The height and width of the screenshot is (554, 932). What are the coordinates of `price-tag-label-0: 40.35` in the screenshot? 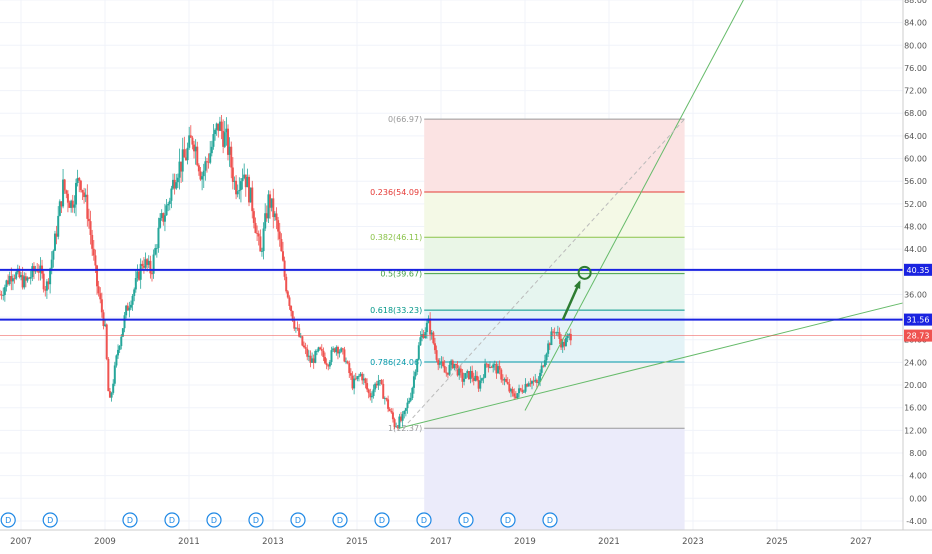 It's located at (918, 270).